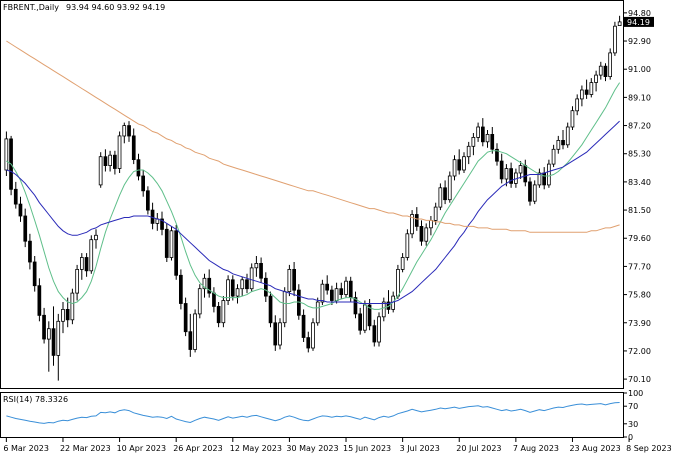  Describe the element at coordinates (31, 7) in the screenshot. I see `chart-symbol-label: FBRENT.,Daily` at that location.